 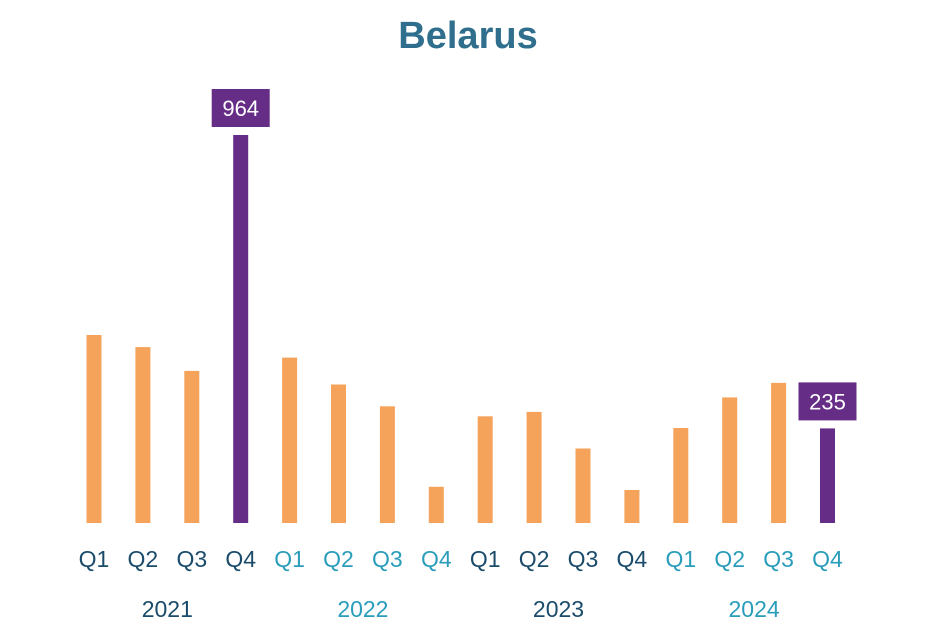 What do you see at coordinates (534, 467) in the screenshot?
I see `bar-q2-2023` at bounding box center [534, 467].